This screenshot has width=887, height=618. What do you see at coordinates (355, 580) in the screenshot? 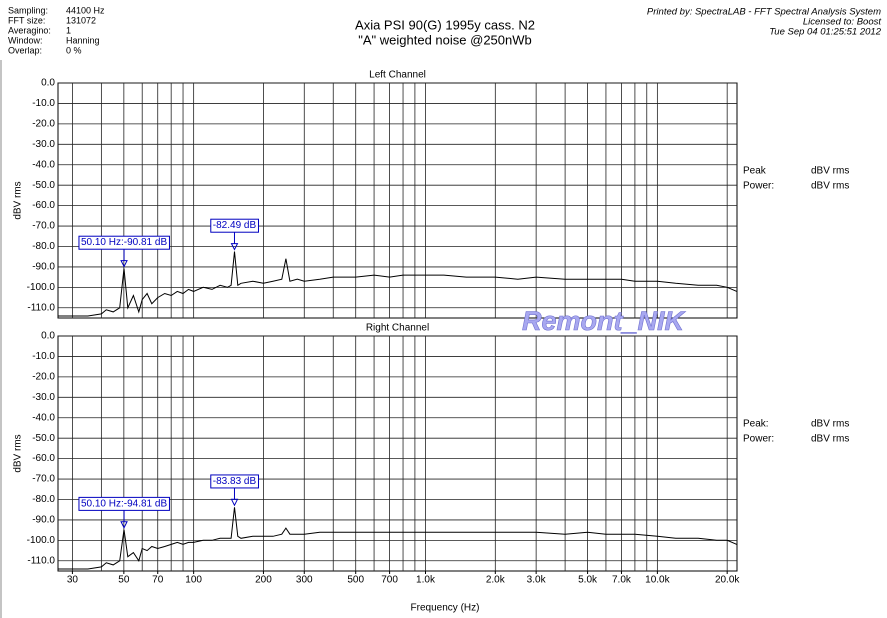
I see `x-tick-label: 500` at bounding box center [355, 580].